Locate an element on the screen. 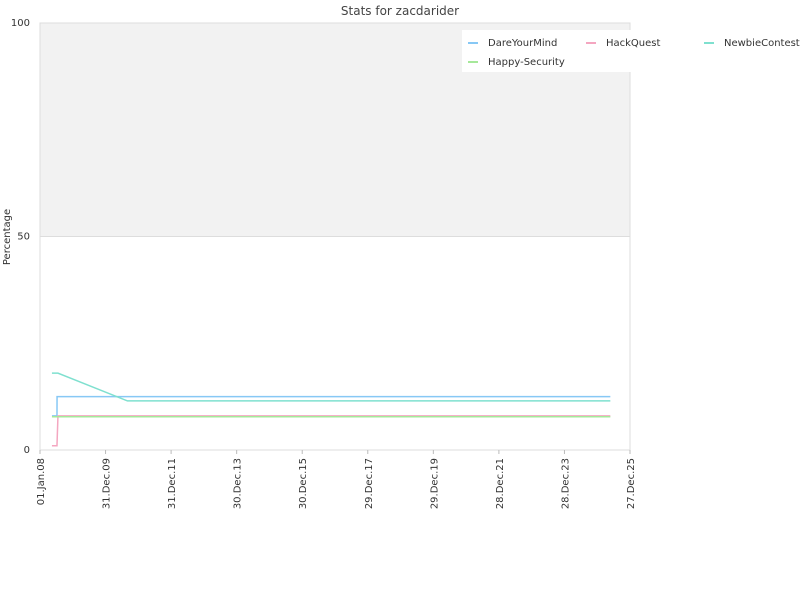  x-tick-label: 29.Dec.17 is located at coordinates (369, 483).